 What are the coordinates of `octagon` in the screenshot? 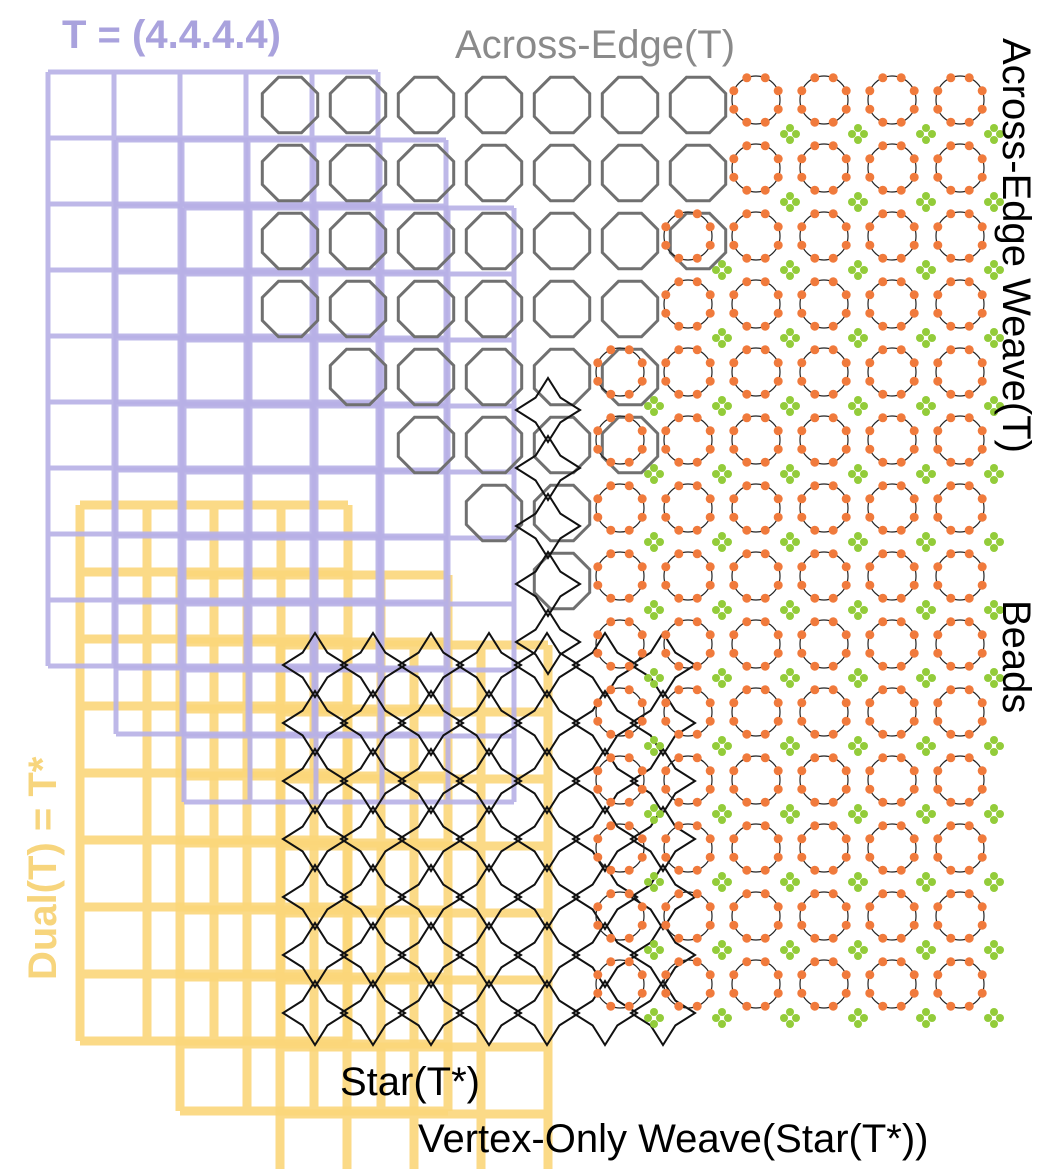 It's located at (562, 105).